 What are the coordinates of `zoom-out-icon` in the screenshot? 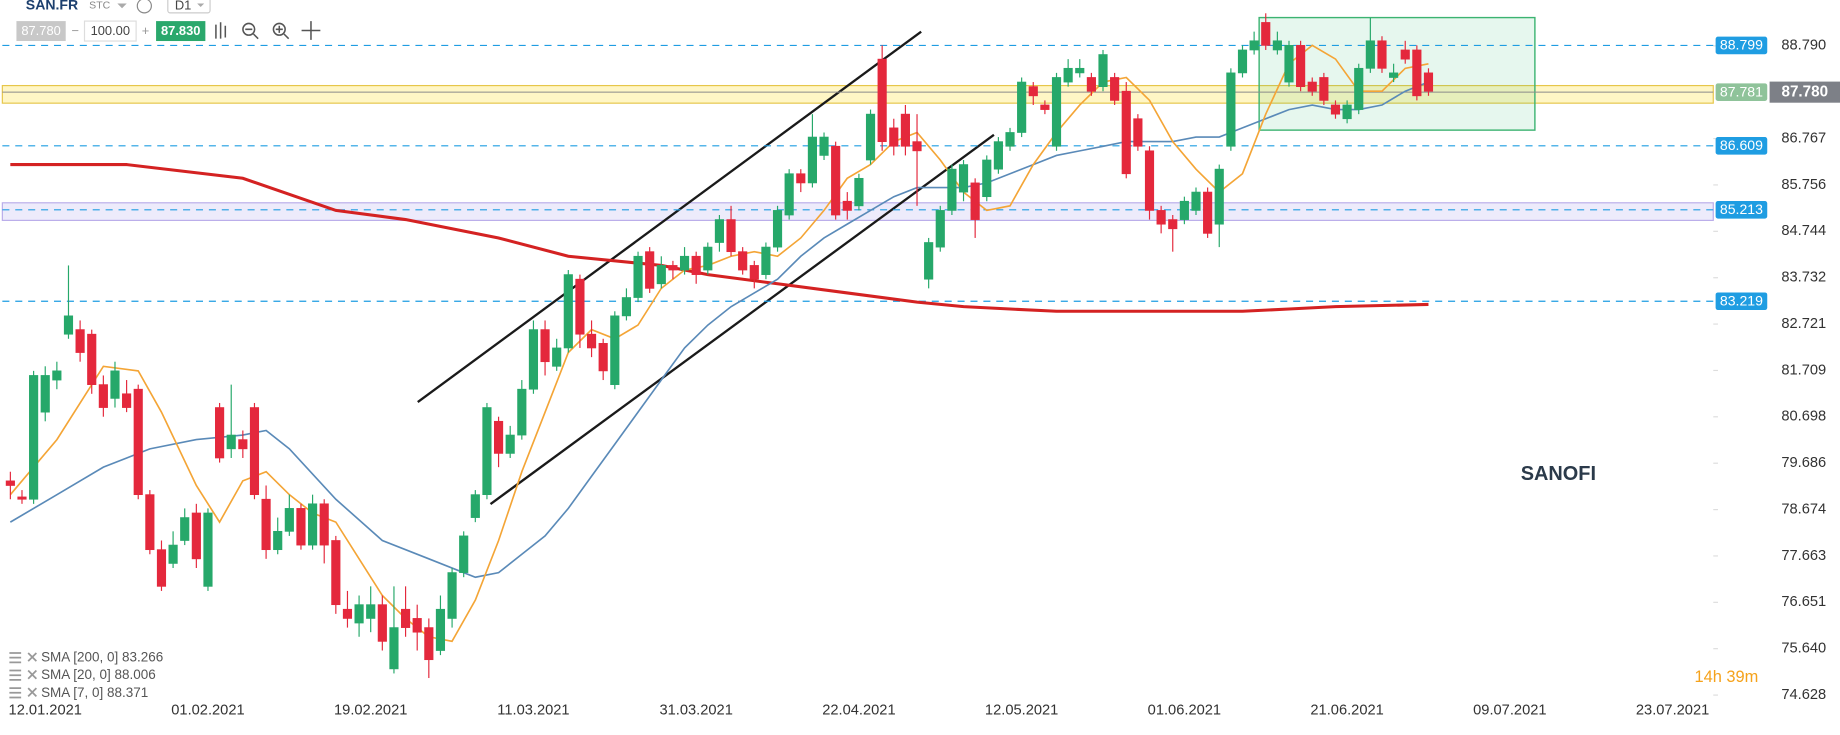 It's located at (249, 29).